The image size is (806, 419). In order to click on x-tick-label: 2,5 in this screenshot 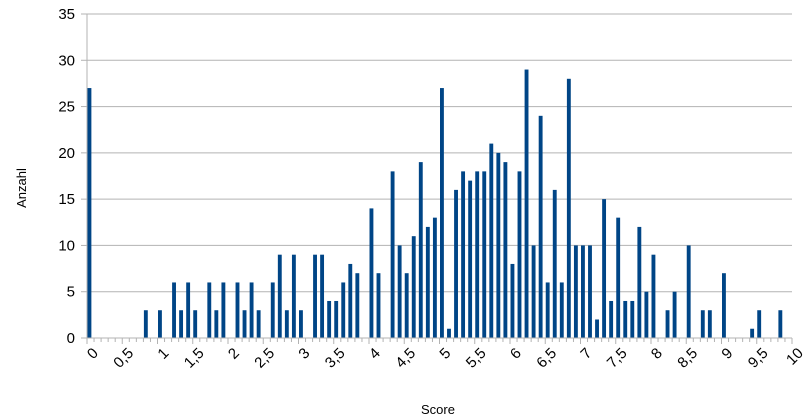, I will do `click(264, 358)`.